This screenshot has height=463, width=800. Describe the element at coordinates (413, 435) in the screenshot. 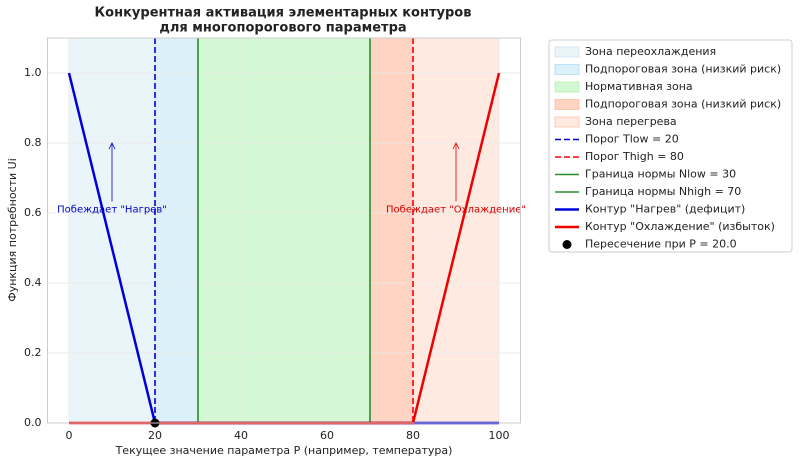

I see `x-tick-label: 80` at that location.